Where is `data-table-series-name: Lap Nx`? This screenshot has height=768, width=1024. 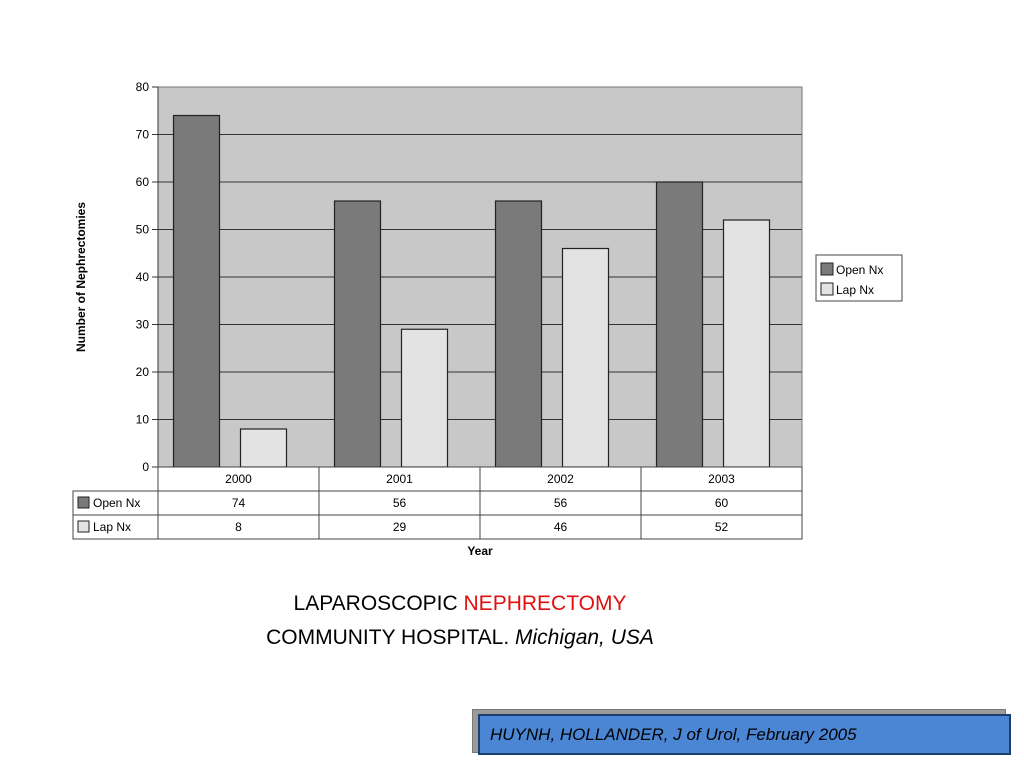
data-table-series-name: Lap Nx is located at coordinates (112, 527).